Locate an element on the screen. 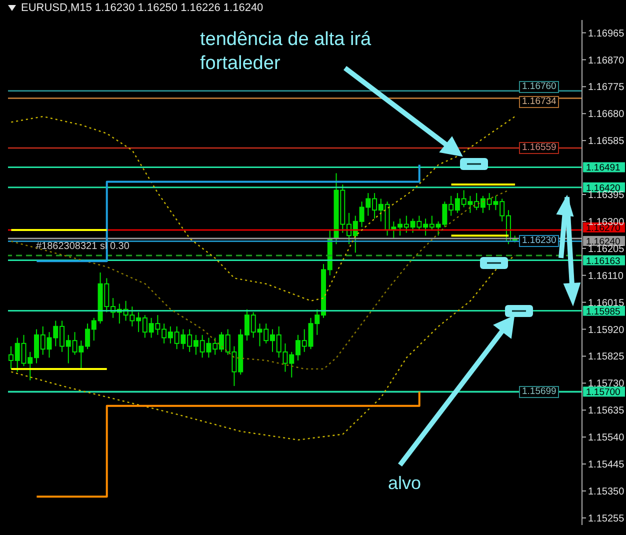 Image resolution: width=626 pixels, height=535 pixels. y-tick-label: 1.15255 is located at coordinates (606, 518).